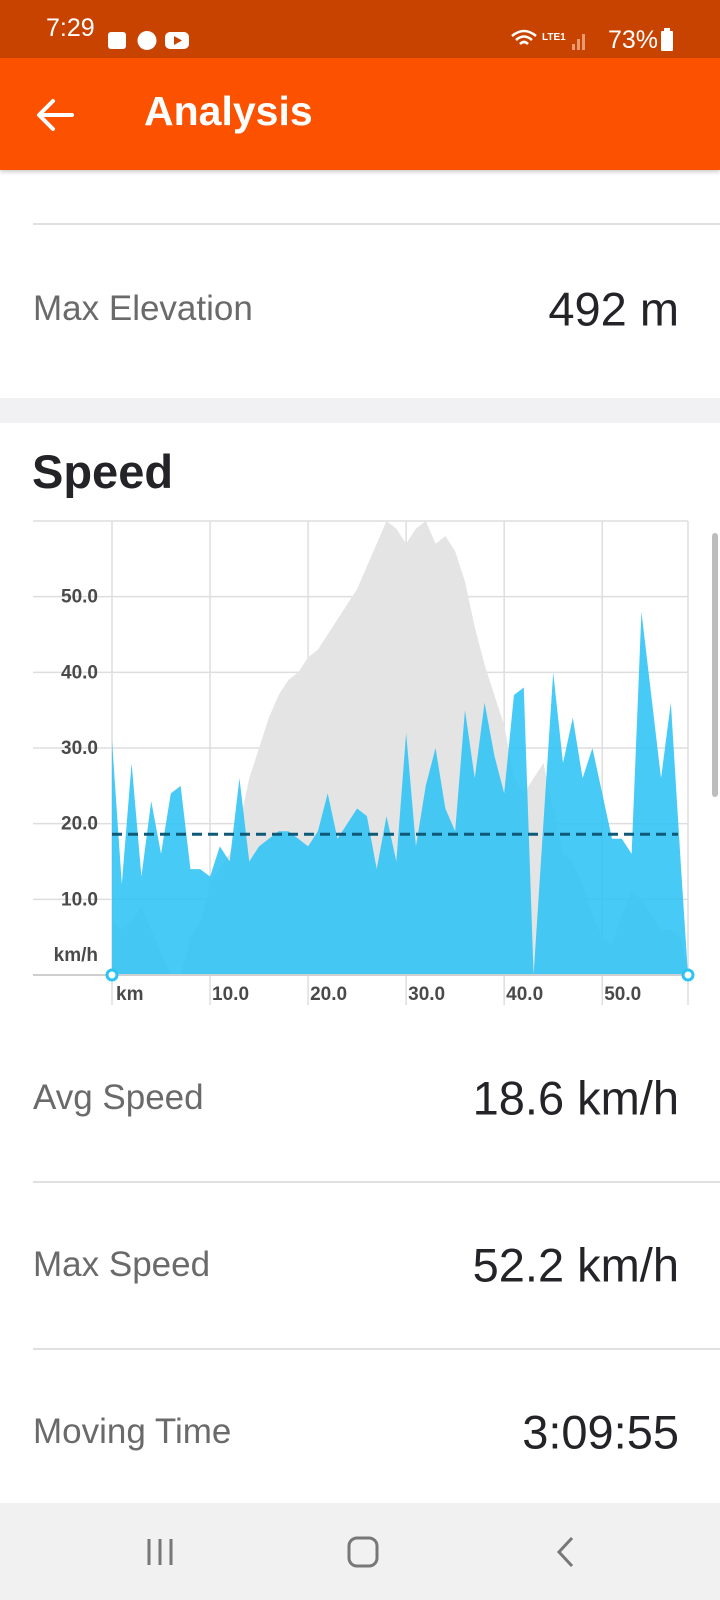 The image size is (720, 1600). I want to click on stat-label: Max Speed, so click(122, 1264).